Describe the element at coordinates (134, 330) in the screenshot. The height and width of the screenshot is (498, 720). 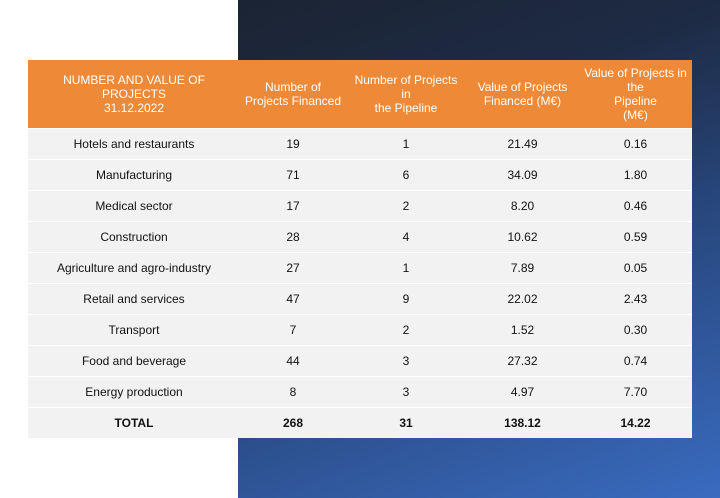
I see `cell-sector: Transport` at that location.